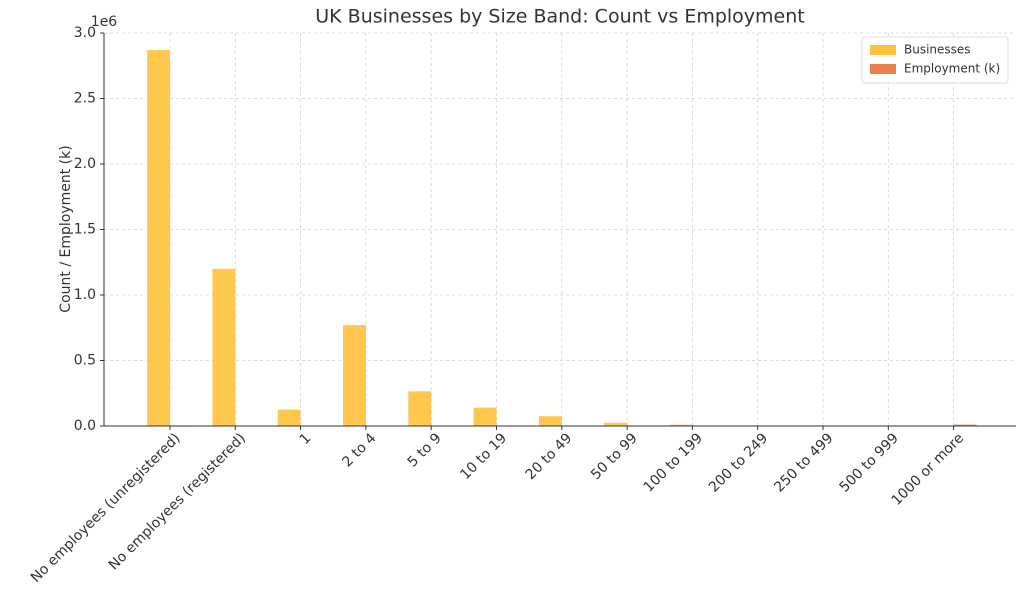  Describe the element at coordinates (85, 426) in the screenshot. I see `y-tick-label: 0.0` at that location.